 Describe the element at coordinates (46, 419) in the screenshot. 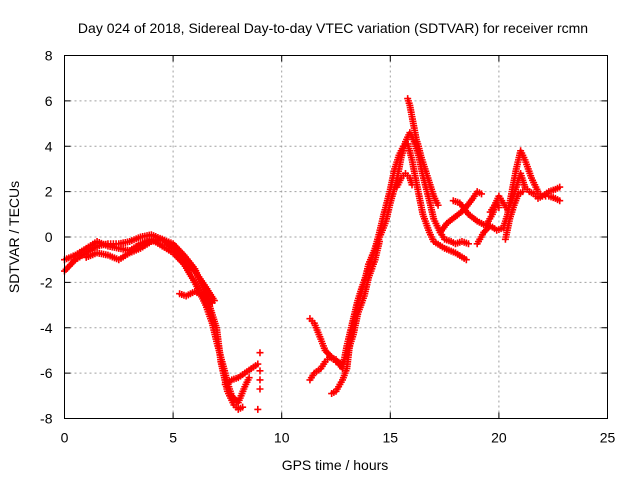

I see `y-tick-label: -8` at that location.